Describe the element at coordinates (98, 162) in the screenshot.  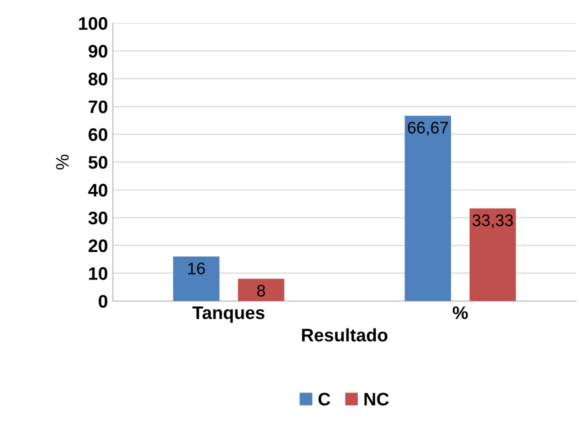
I see `y-tick-label: 50` at that location.